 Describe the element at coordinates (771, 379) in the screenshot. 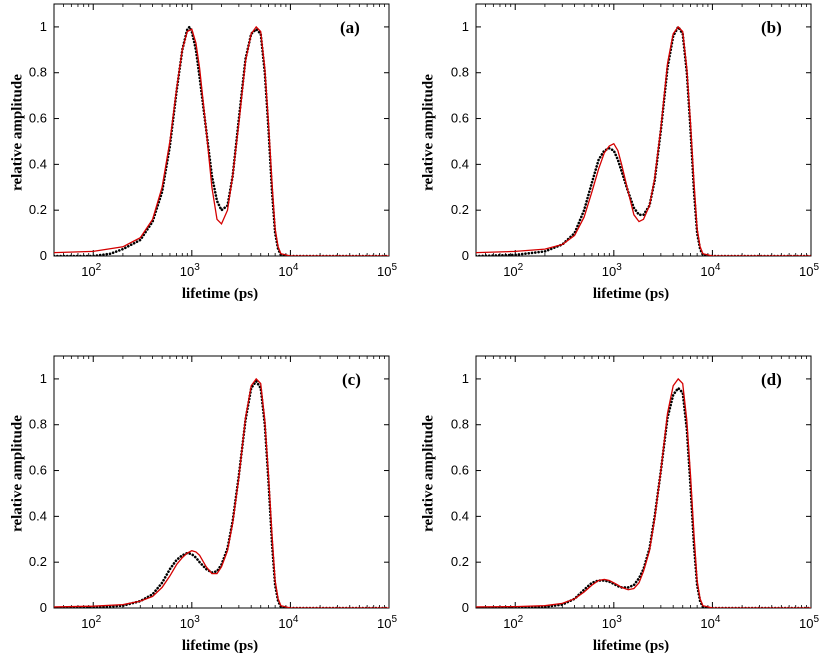

I see `panel-label: (d)` at that location.